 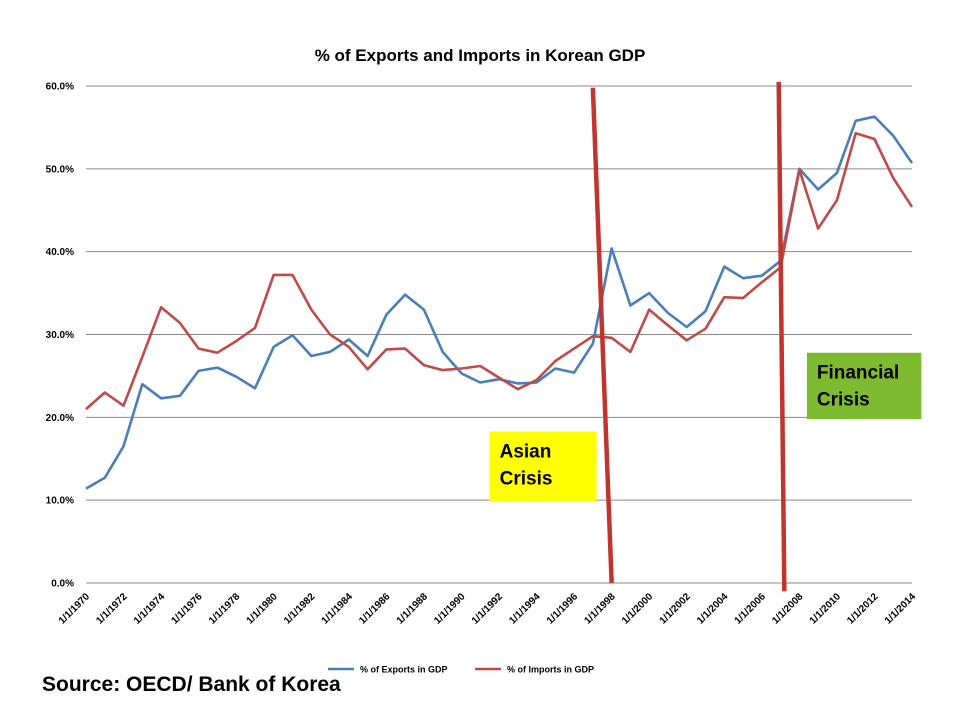 I want to click on x-tick-label: 1/1/2008, so click(x=788, y=609).